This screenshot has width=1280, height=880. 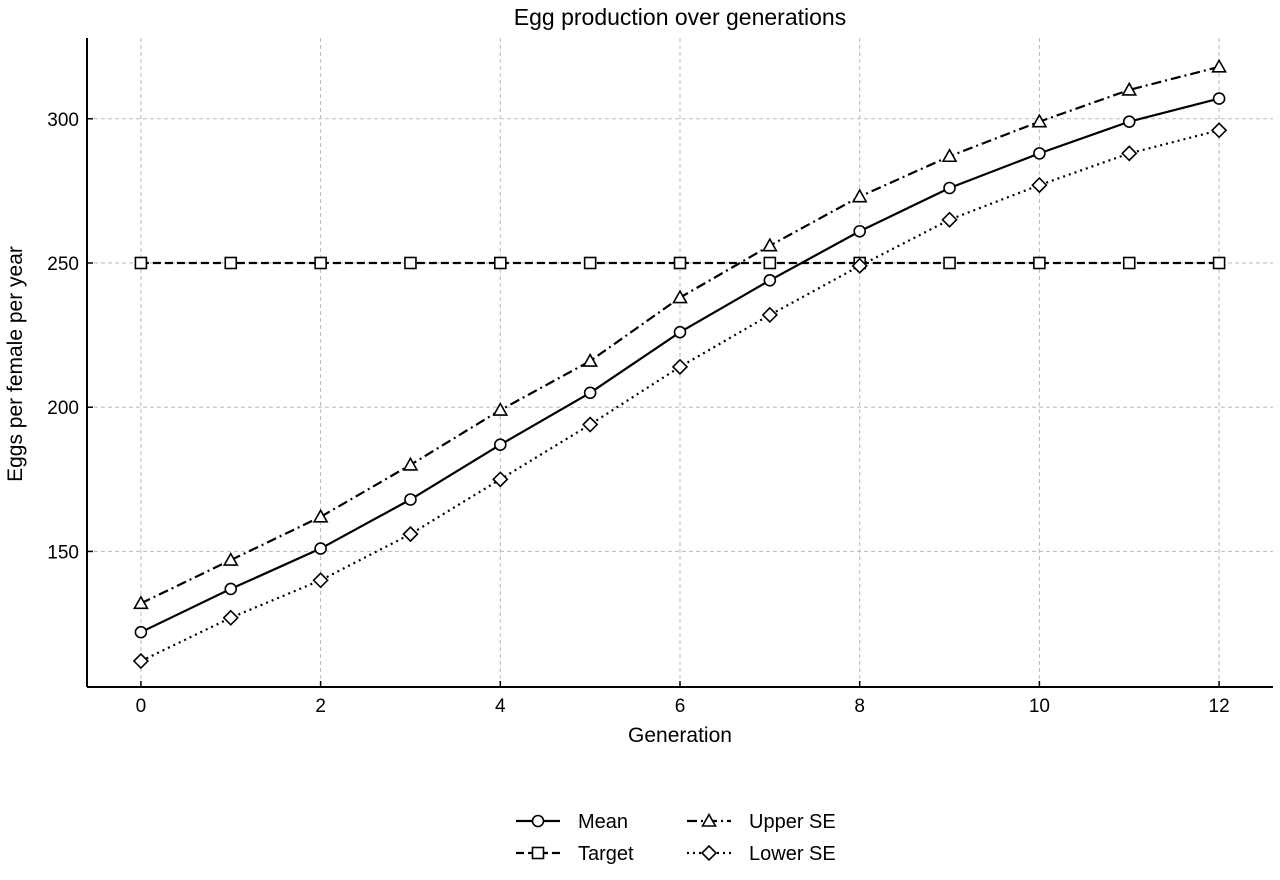 I want to click on y-tick-label: 150, so click(x=63, y=552).